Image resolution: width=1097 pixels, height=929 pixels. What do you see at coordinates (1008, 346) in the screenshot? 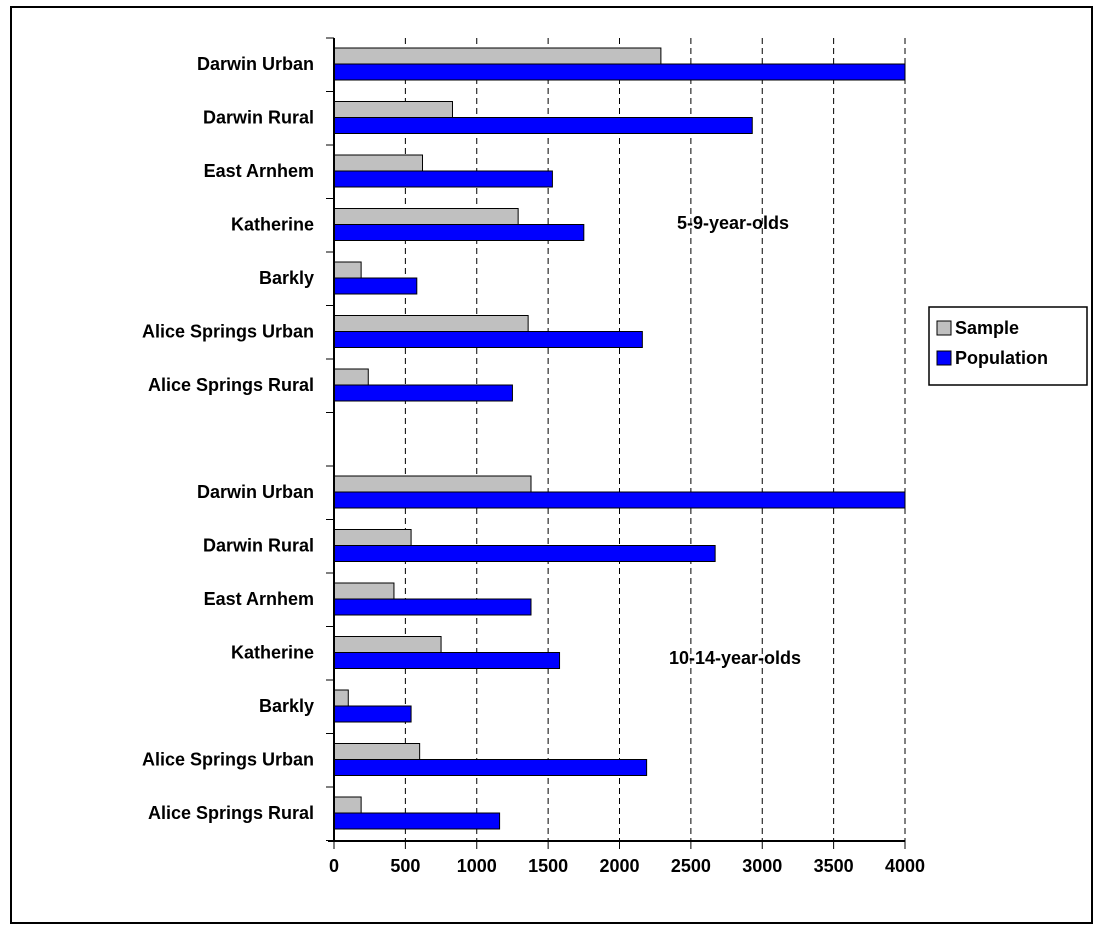
I see `legend-box` at bounding box center [1008, 346].